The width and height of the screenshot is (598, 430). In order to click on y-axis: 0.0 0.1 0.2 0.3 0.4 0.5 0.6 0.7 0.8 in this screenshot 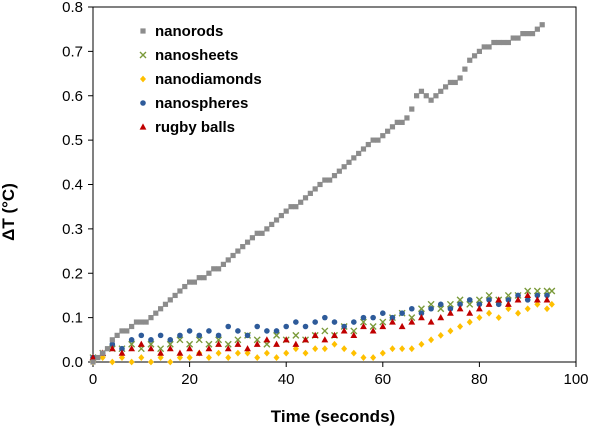, I will do `click(77, 185)`.